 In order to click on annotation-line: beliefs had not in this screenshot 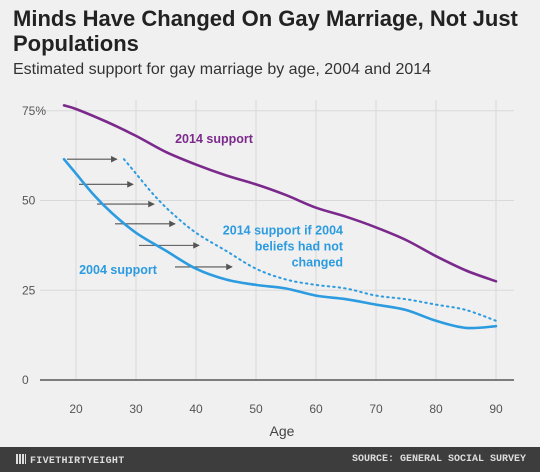, I will do `click(299, 247)`.